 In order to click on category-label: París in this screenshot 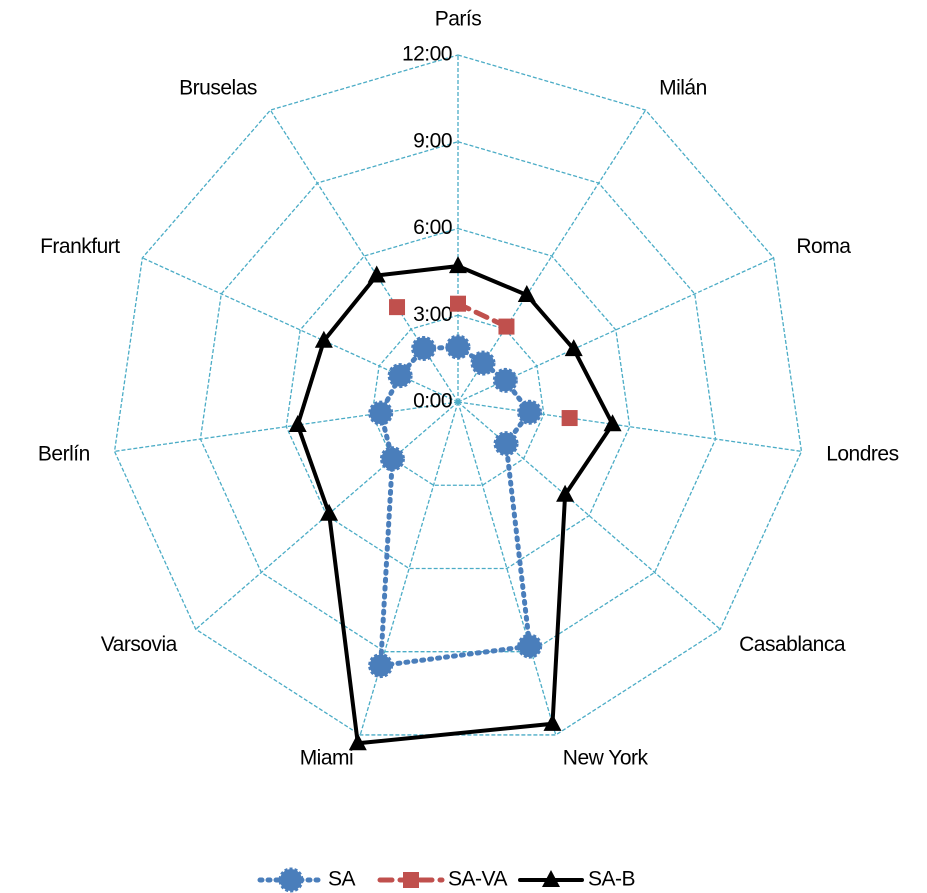, I will do `click(458, 19)`.